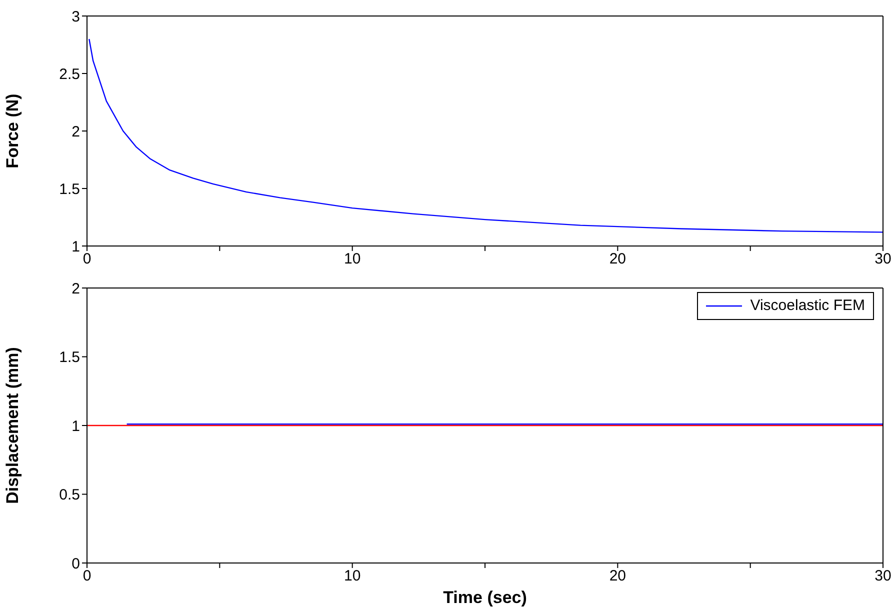 The height and width of the screenshot is (613, 896). Describe the element at coordinates (69, 74) in the screenshot. I see `y-tick-label: 2.5` at that location.